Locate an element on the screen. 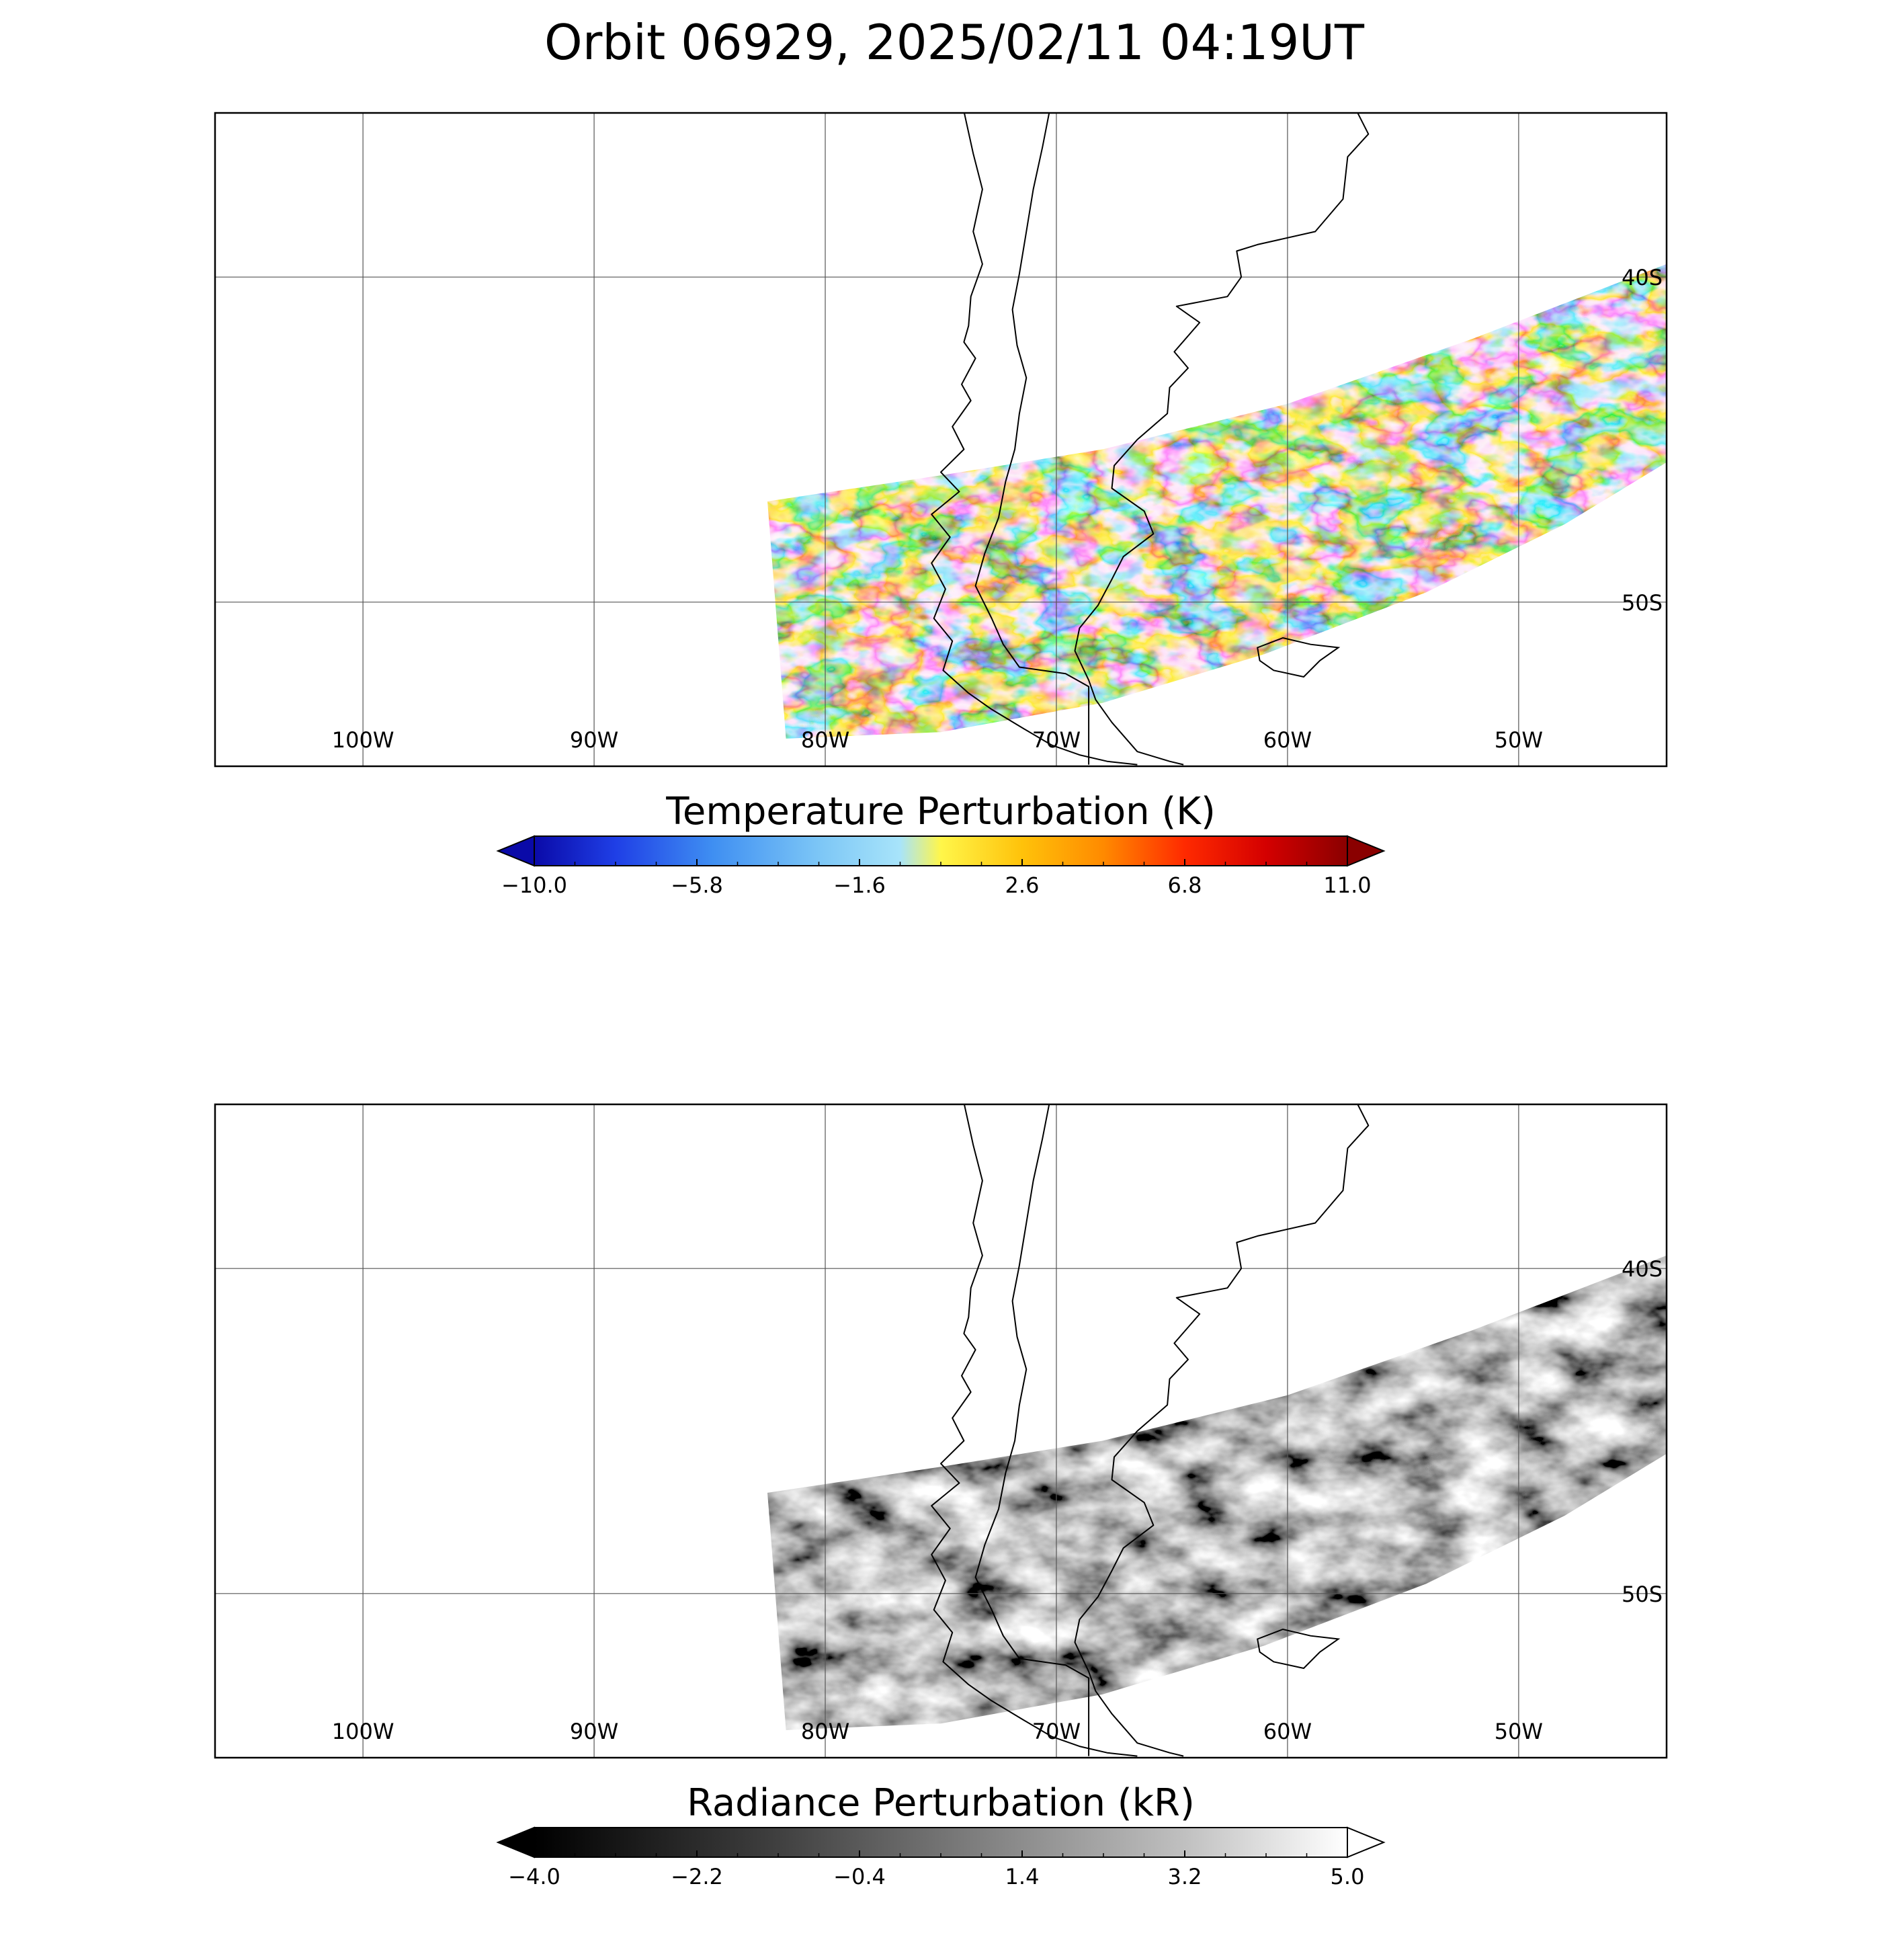 The width and height of the screenshot is (1887, 1960). colorbar-tick-label: −4.0 is located at coordinates (534, 1876).